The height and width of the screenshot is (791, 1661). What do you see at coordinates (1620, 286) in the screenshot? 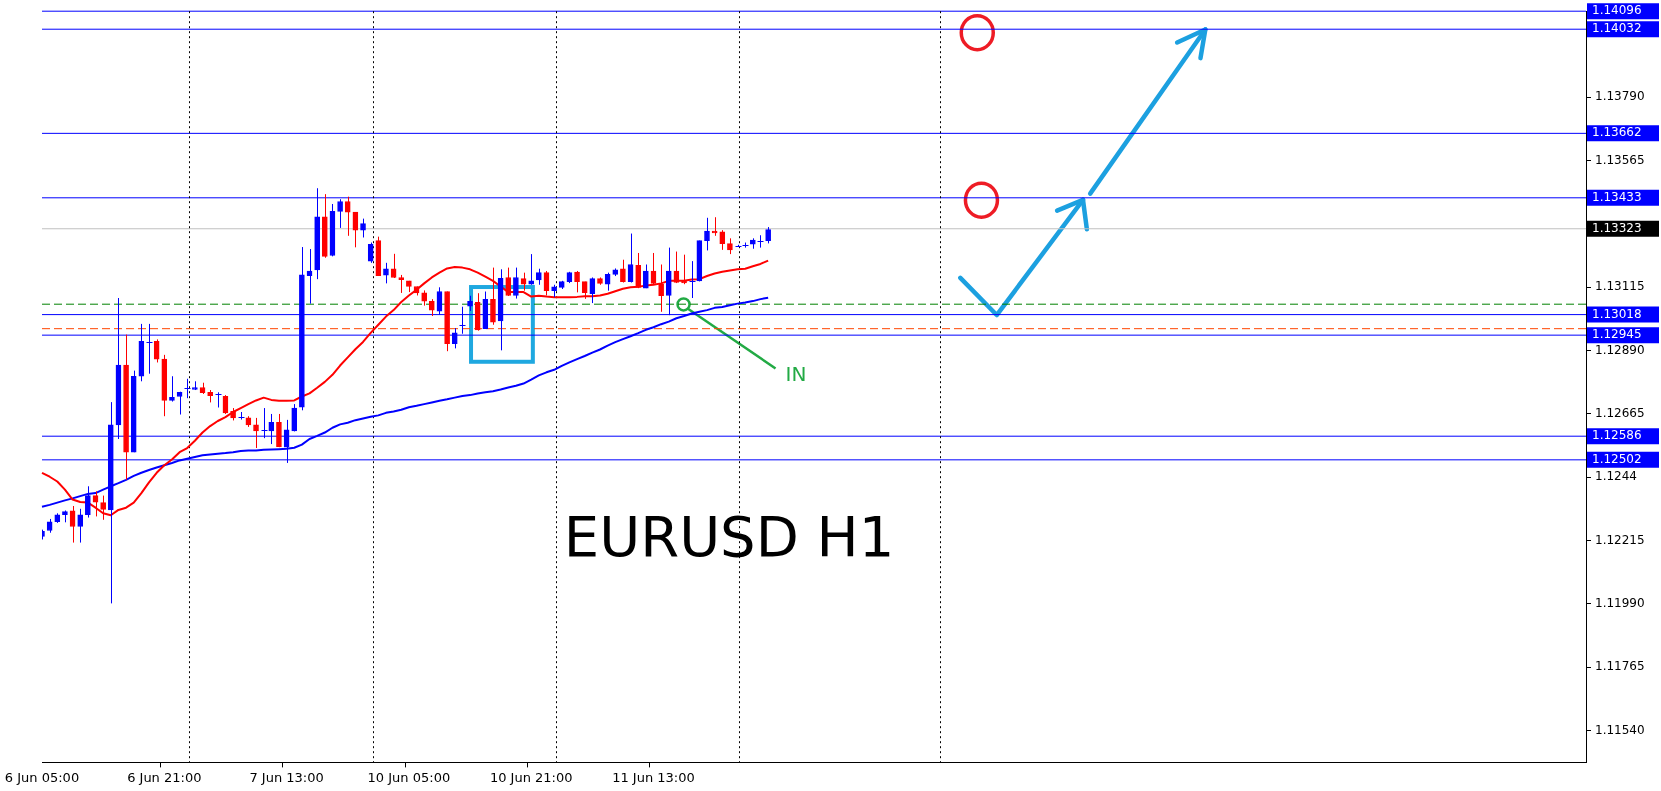
I see `y-tick-label: 1.13115` at bounding box center [1620, 286].